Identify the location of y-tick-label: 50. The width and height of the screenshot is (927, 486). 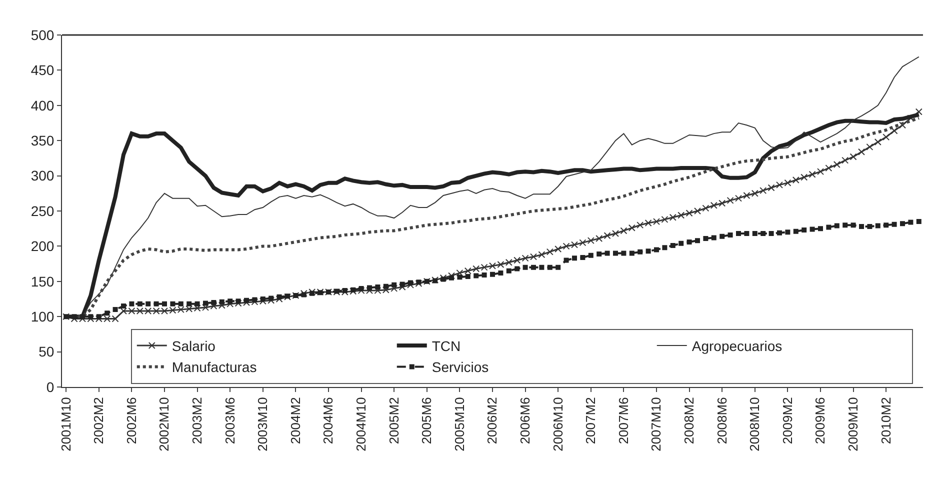
(46, 352).